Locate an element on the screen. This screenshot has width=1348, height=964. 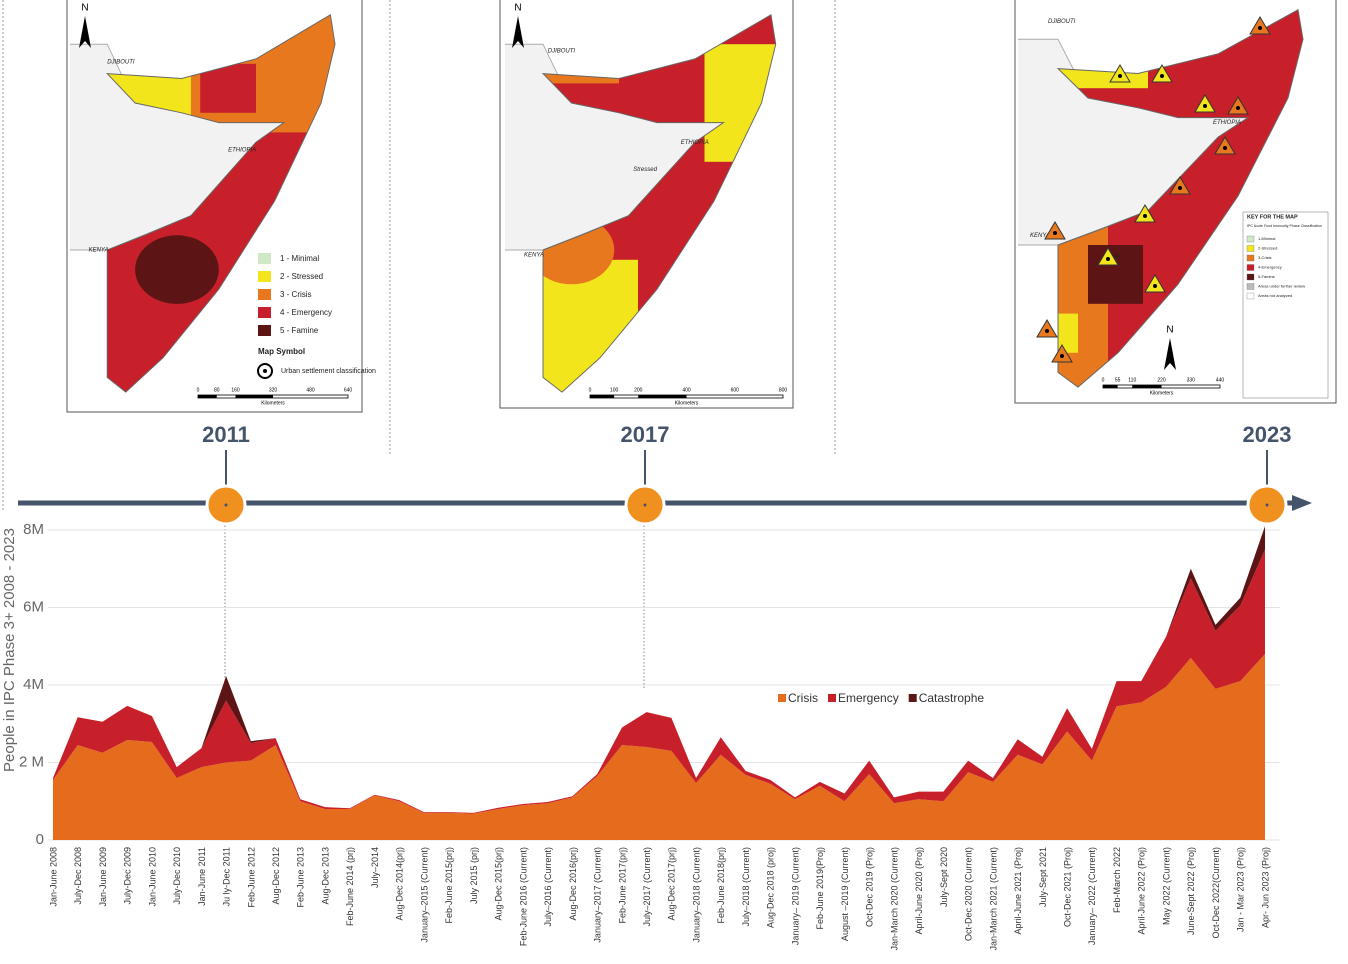
legend-label: 3-Crisis is located at coordinates (1265, 257).